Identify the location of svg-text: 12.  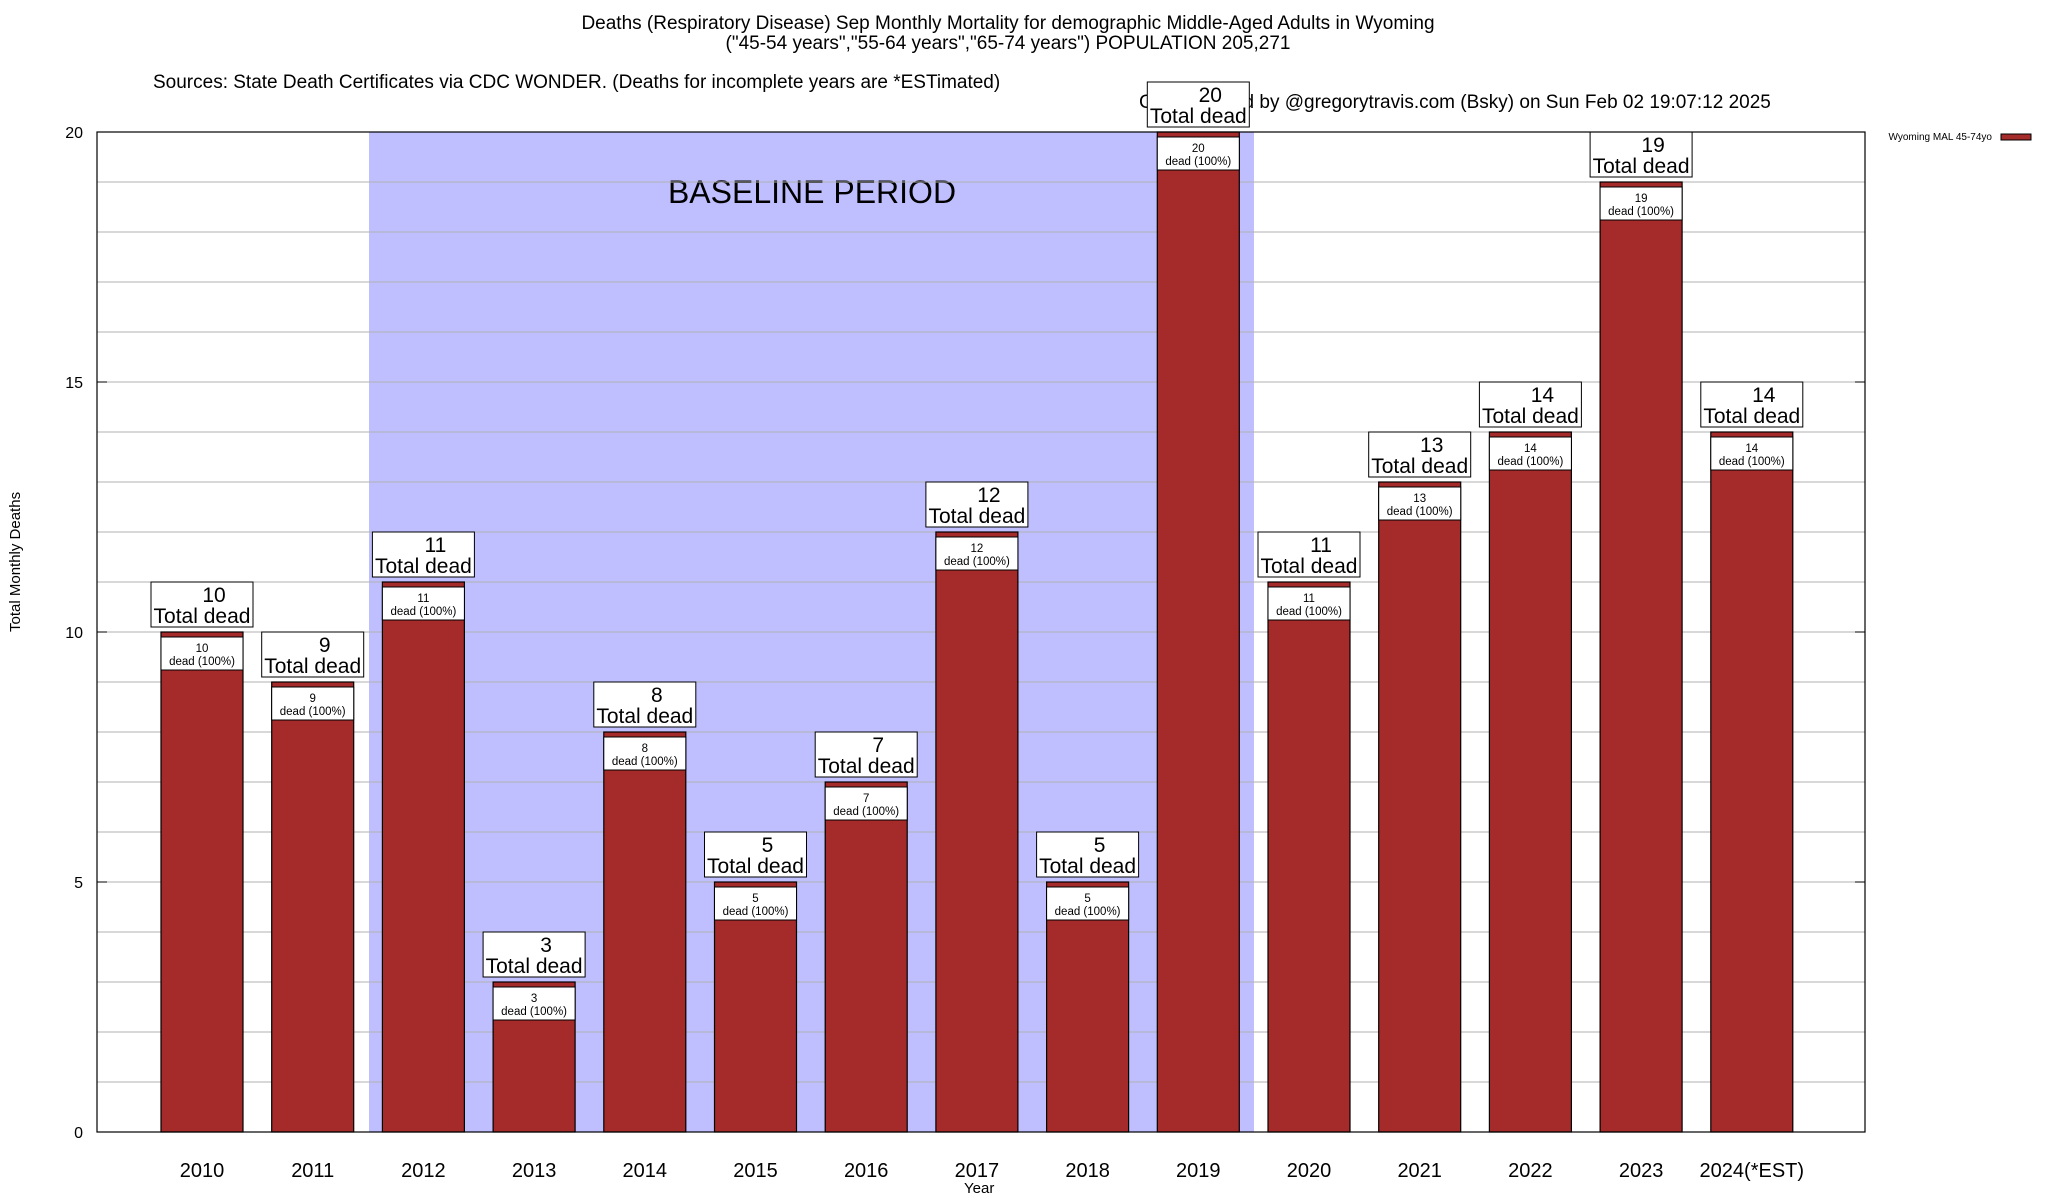
(988, 495).